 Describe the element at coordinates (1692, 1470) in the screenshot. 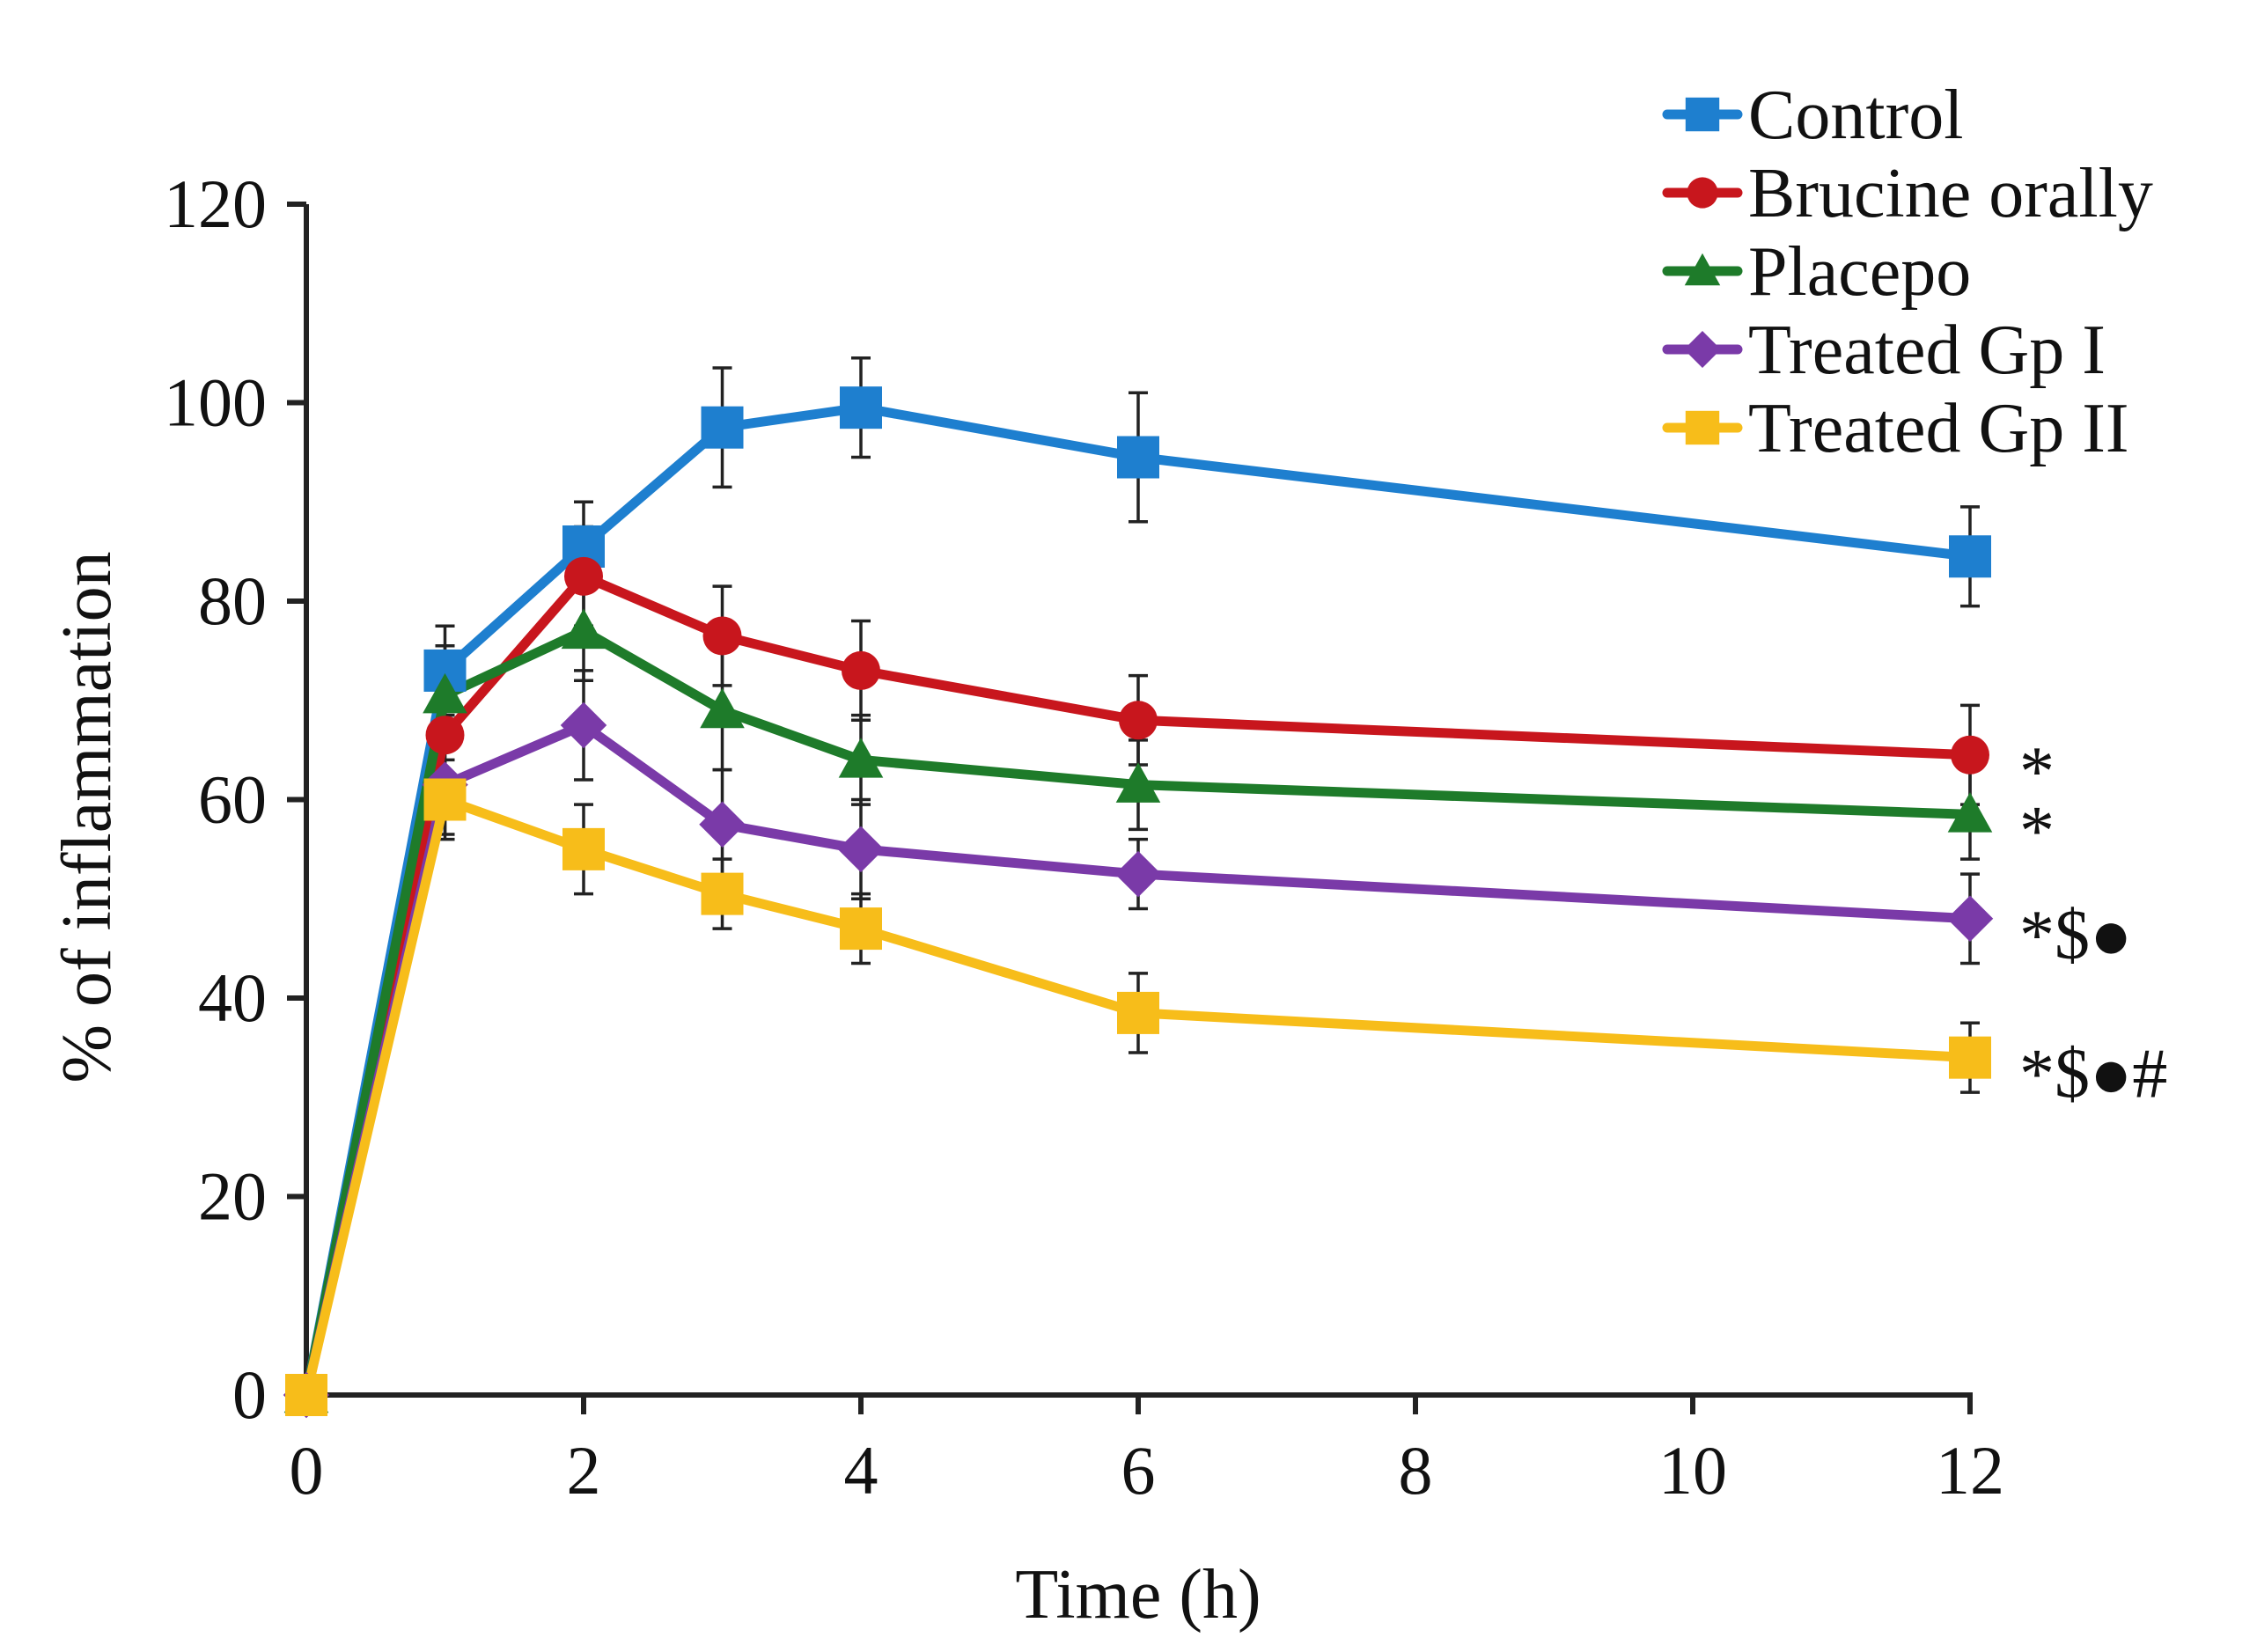

I see `x-tick-label: 10` at that location.